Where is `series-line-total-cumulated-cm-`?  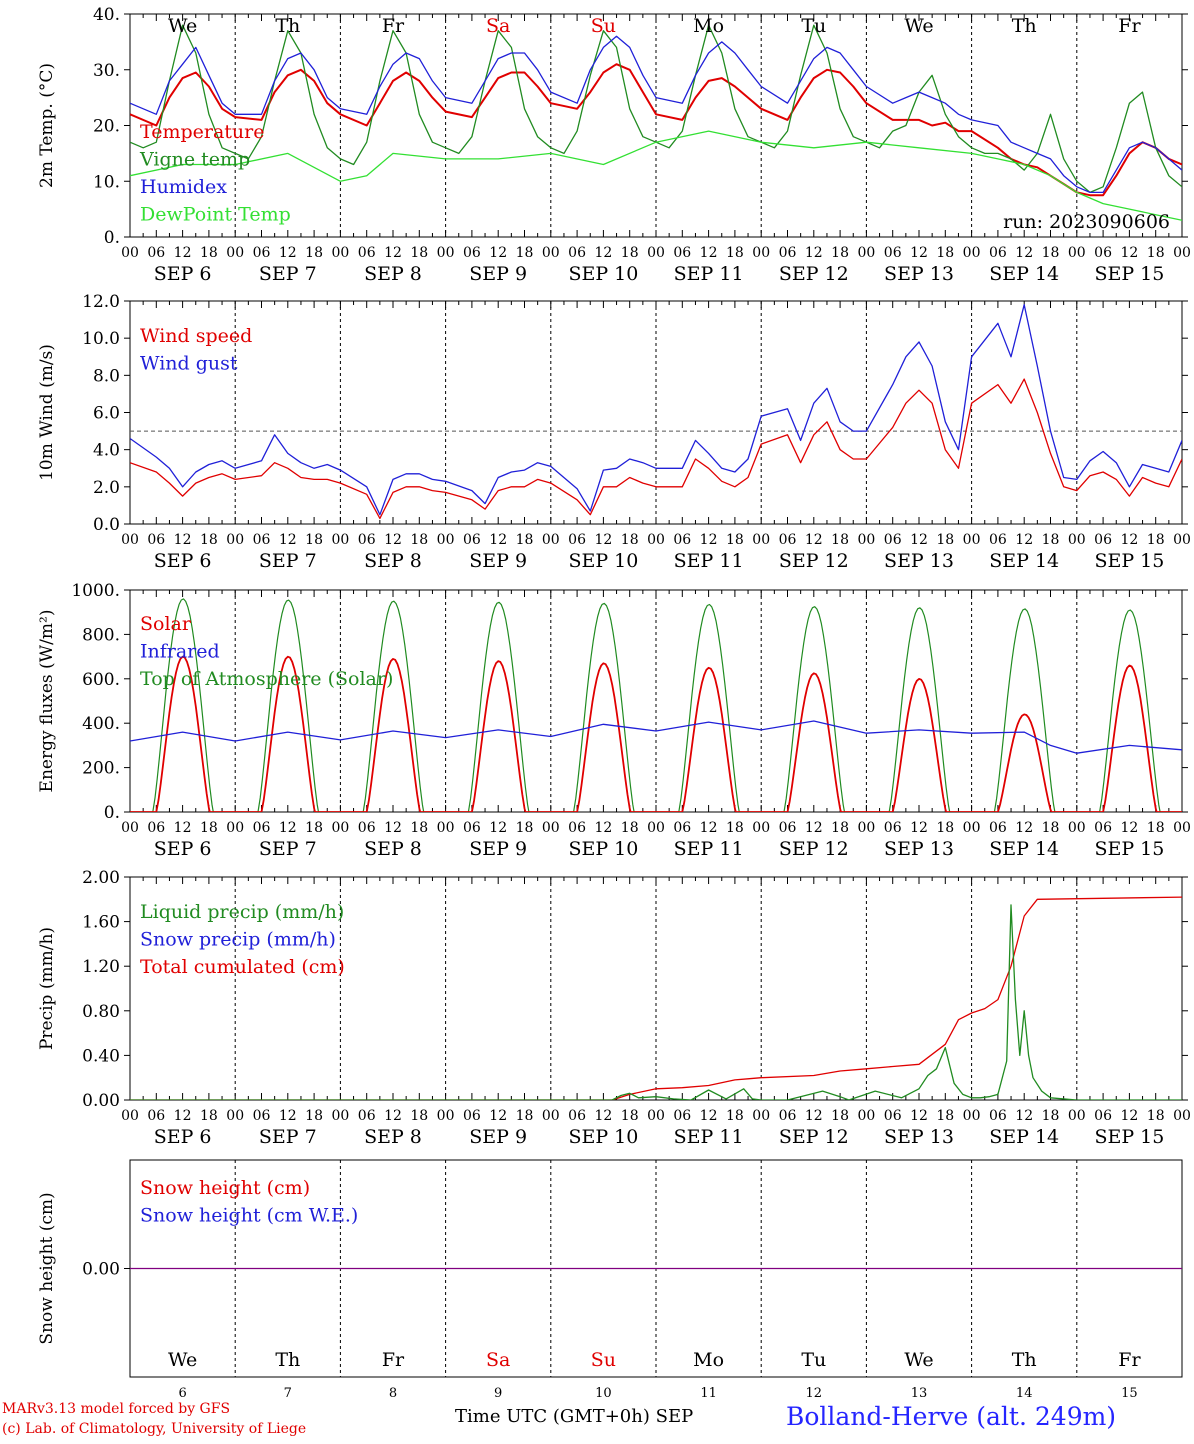
series-line-total-cumulated-cm- is located at coordinates (656, 998).